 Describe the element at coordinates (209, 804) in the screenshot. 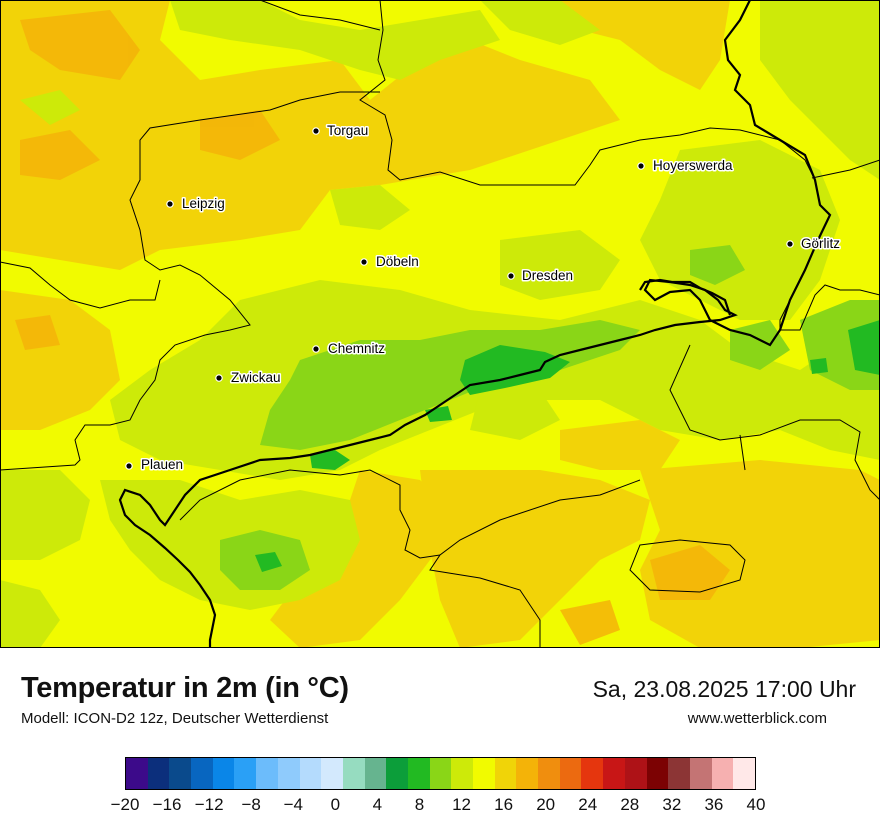

I see `legend-tick-label: −12` at that location.